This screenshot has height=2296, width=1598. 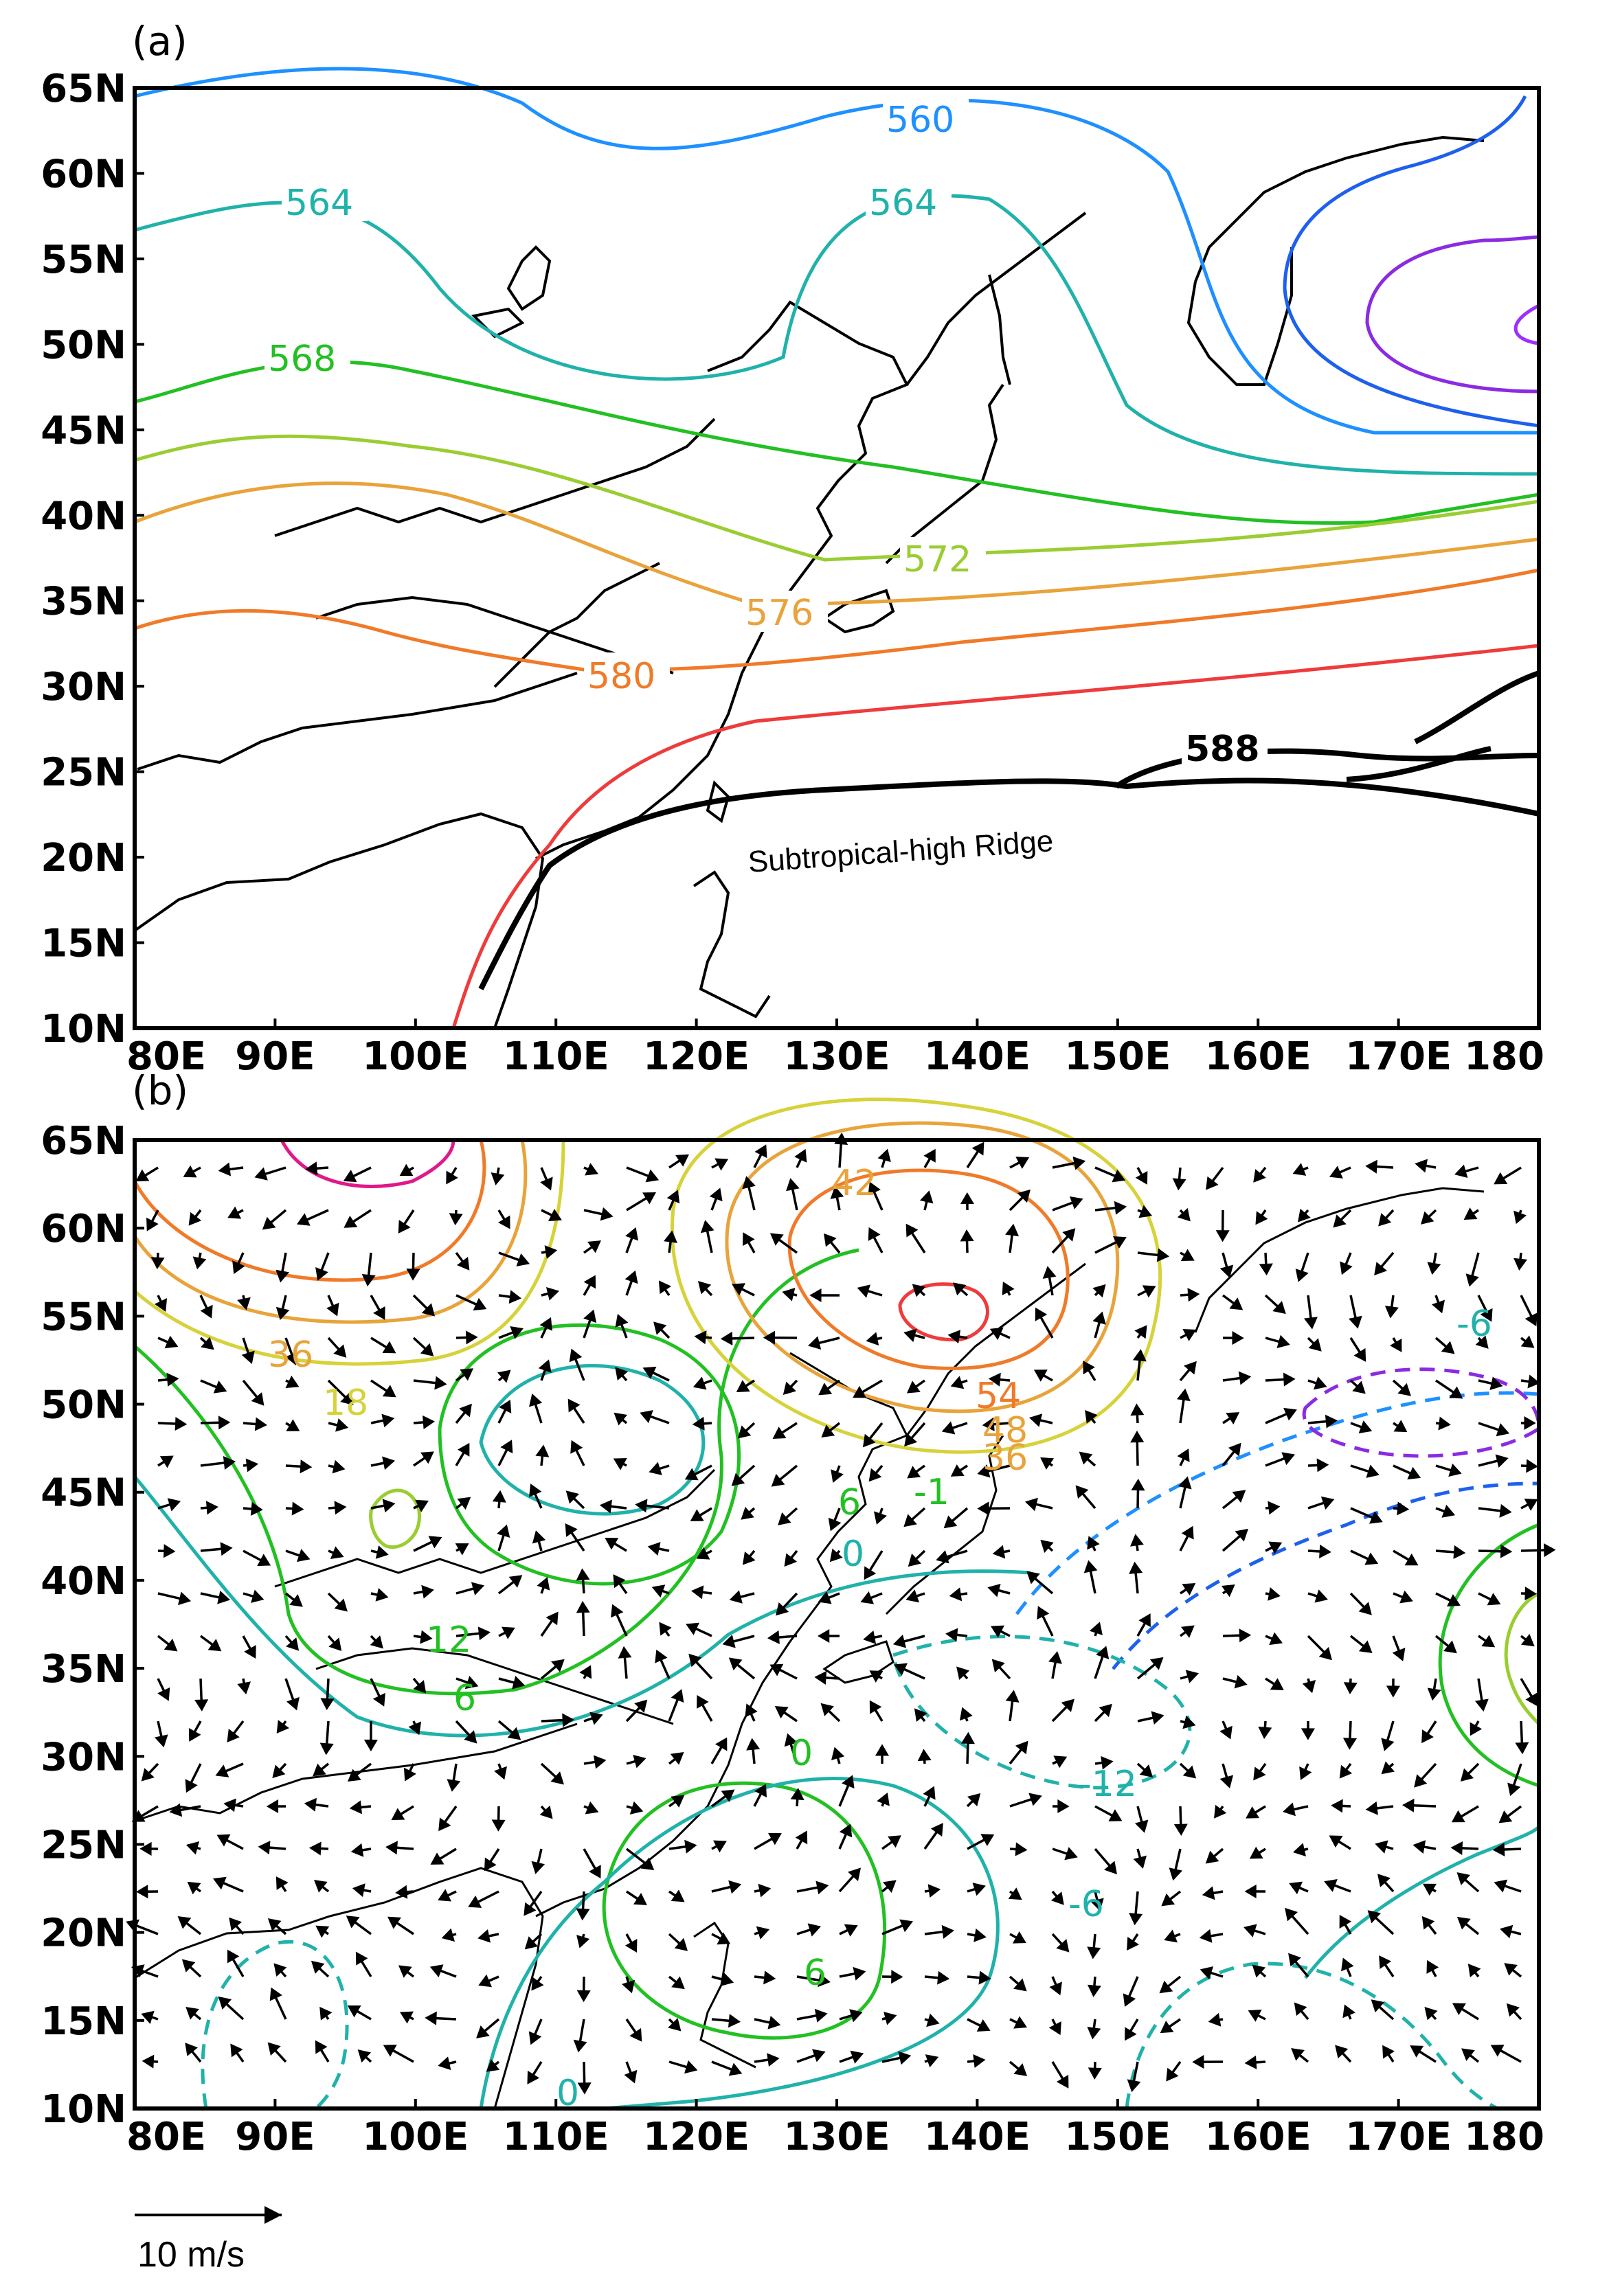 I want to click on lat-tick-label: 40N, so click(x=83, y=1581).